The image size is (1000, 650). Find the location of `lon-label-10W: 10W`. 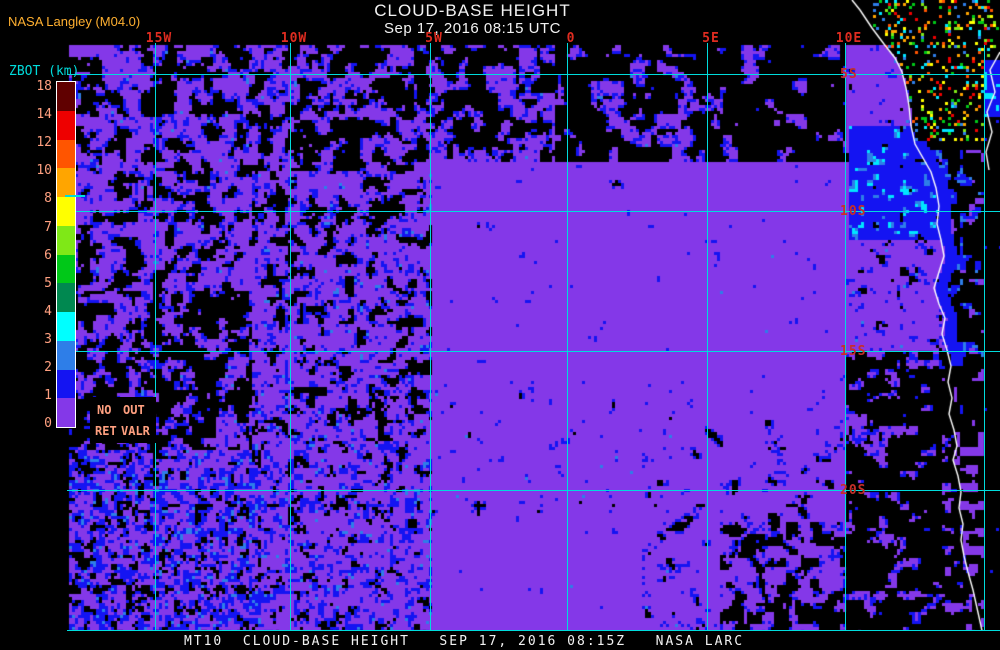

lon-label-10W: 10W is located at coordinates (294, 38).